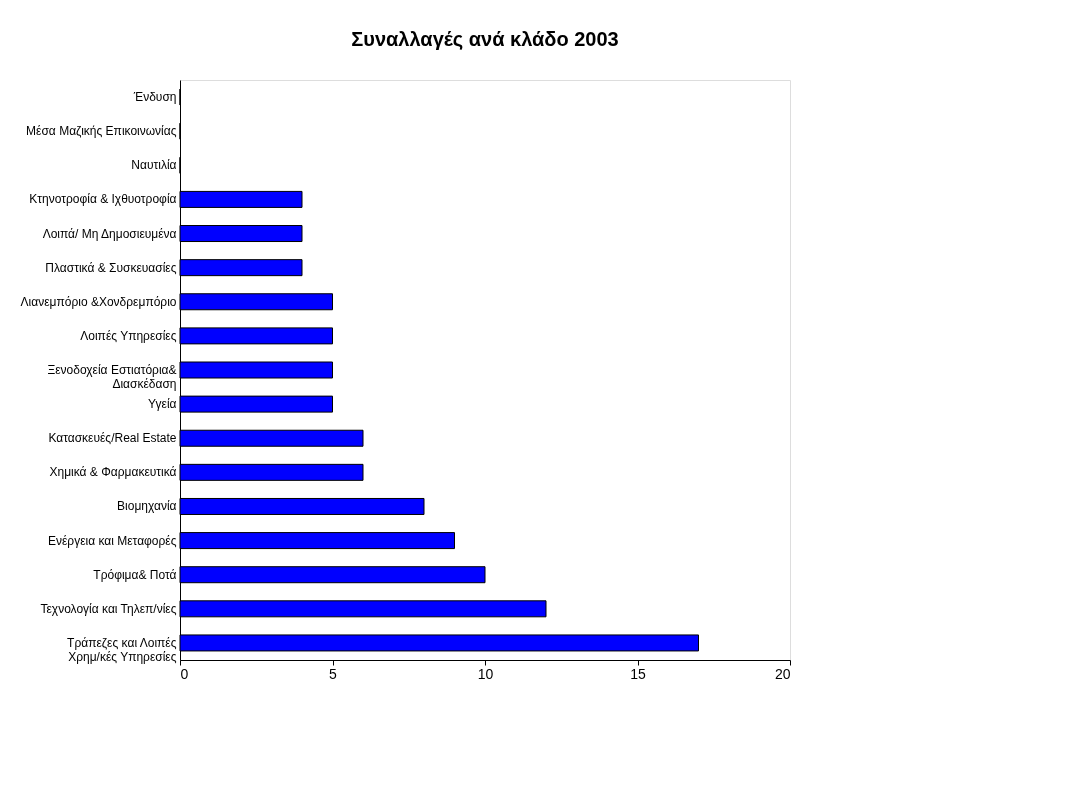 The height and width of the screenshot is (792, 1088). What do you see at coordinates (154, 165) in the screenshot?
I see `y-tick-label: Ναυτιλία` at bounding box center [154, 165].